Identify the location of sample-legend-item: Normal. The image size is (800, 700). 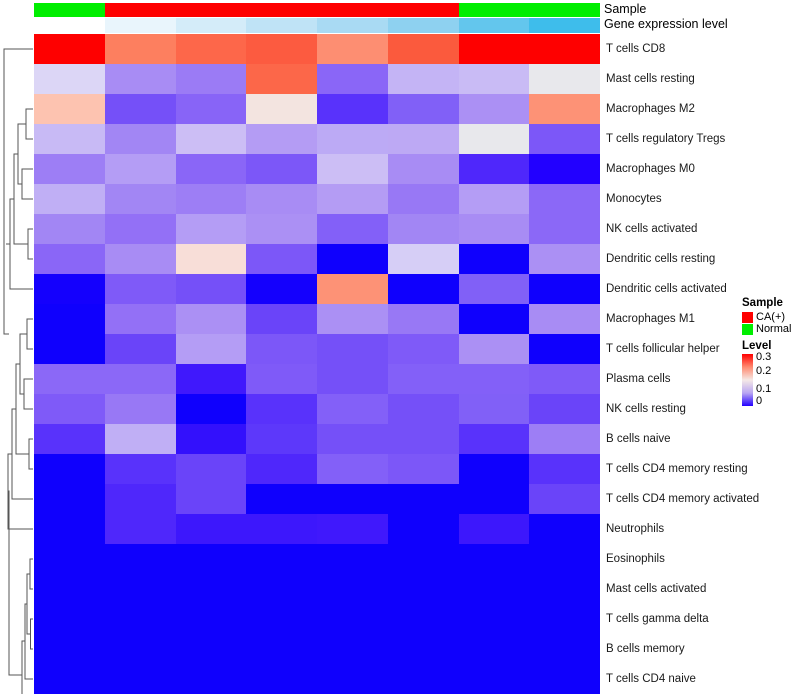
(771, 329).